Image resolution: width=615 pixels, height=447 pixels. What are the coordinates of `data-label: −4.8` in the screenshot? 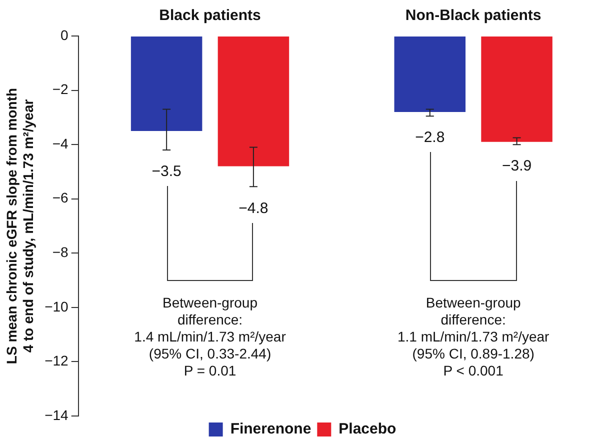 It's located at (253, 208).